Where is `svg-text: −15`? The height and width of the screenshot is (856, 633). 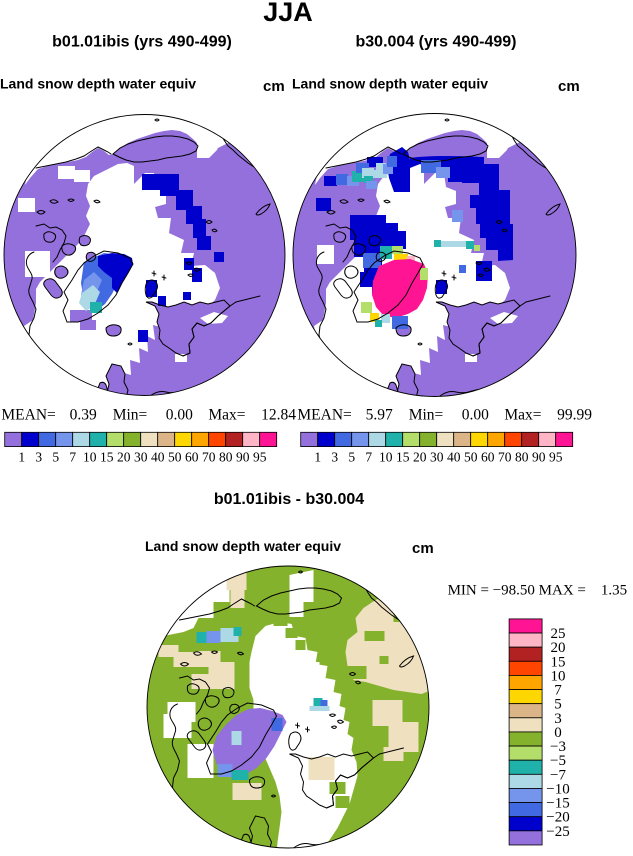
svg-text: −15 is located at coordinates (557, 804).